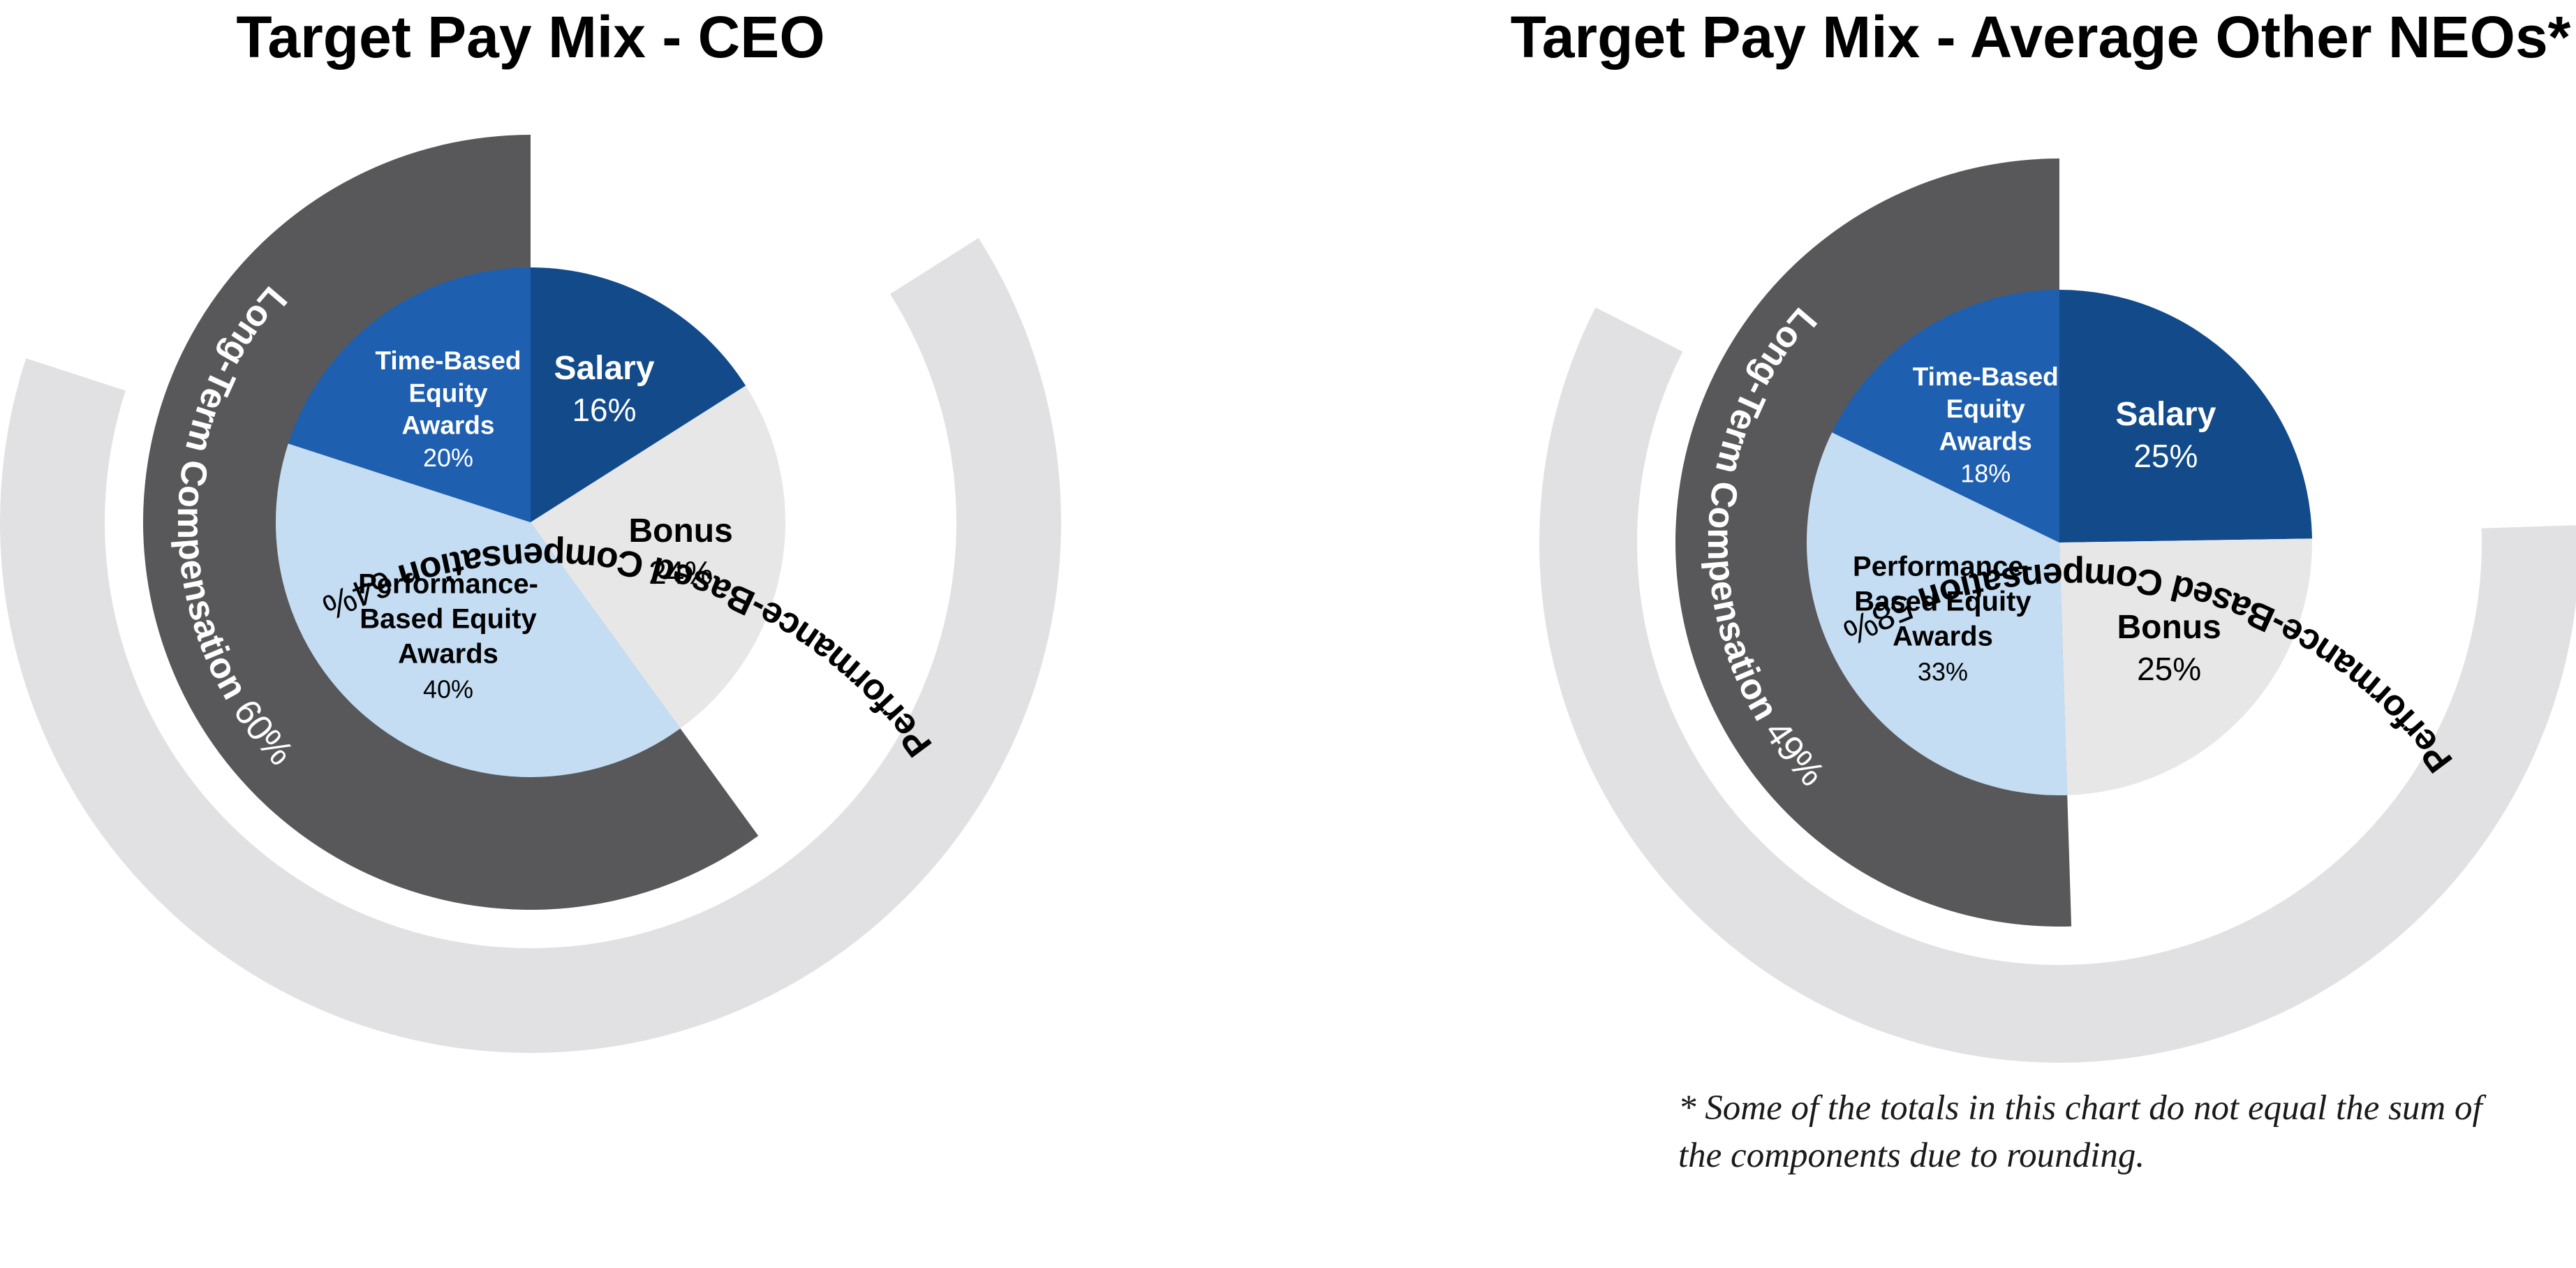 This screenshot has height=1268, width=2576. Describe the element at coordinates (530, 37) in the screenshot. I see `chart-title: Target Pay Mix - CEO` at that location.